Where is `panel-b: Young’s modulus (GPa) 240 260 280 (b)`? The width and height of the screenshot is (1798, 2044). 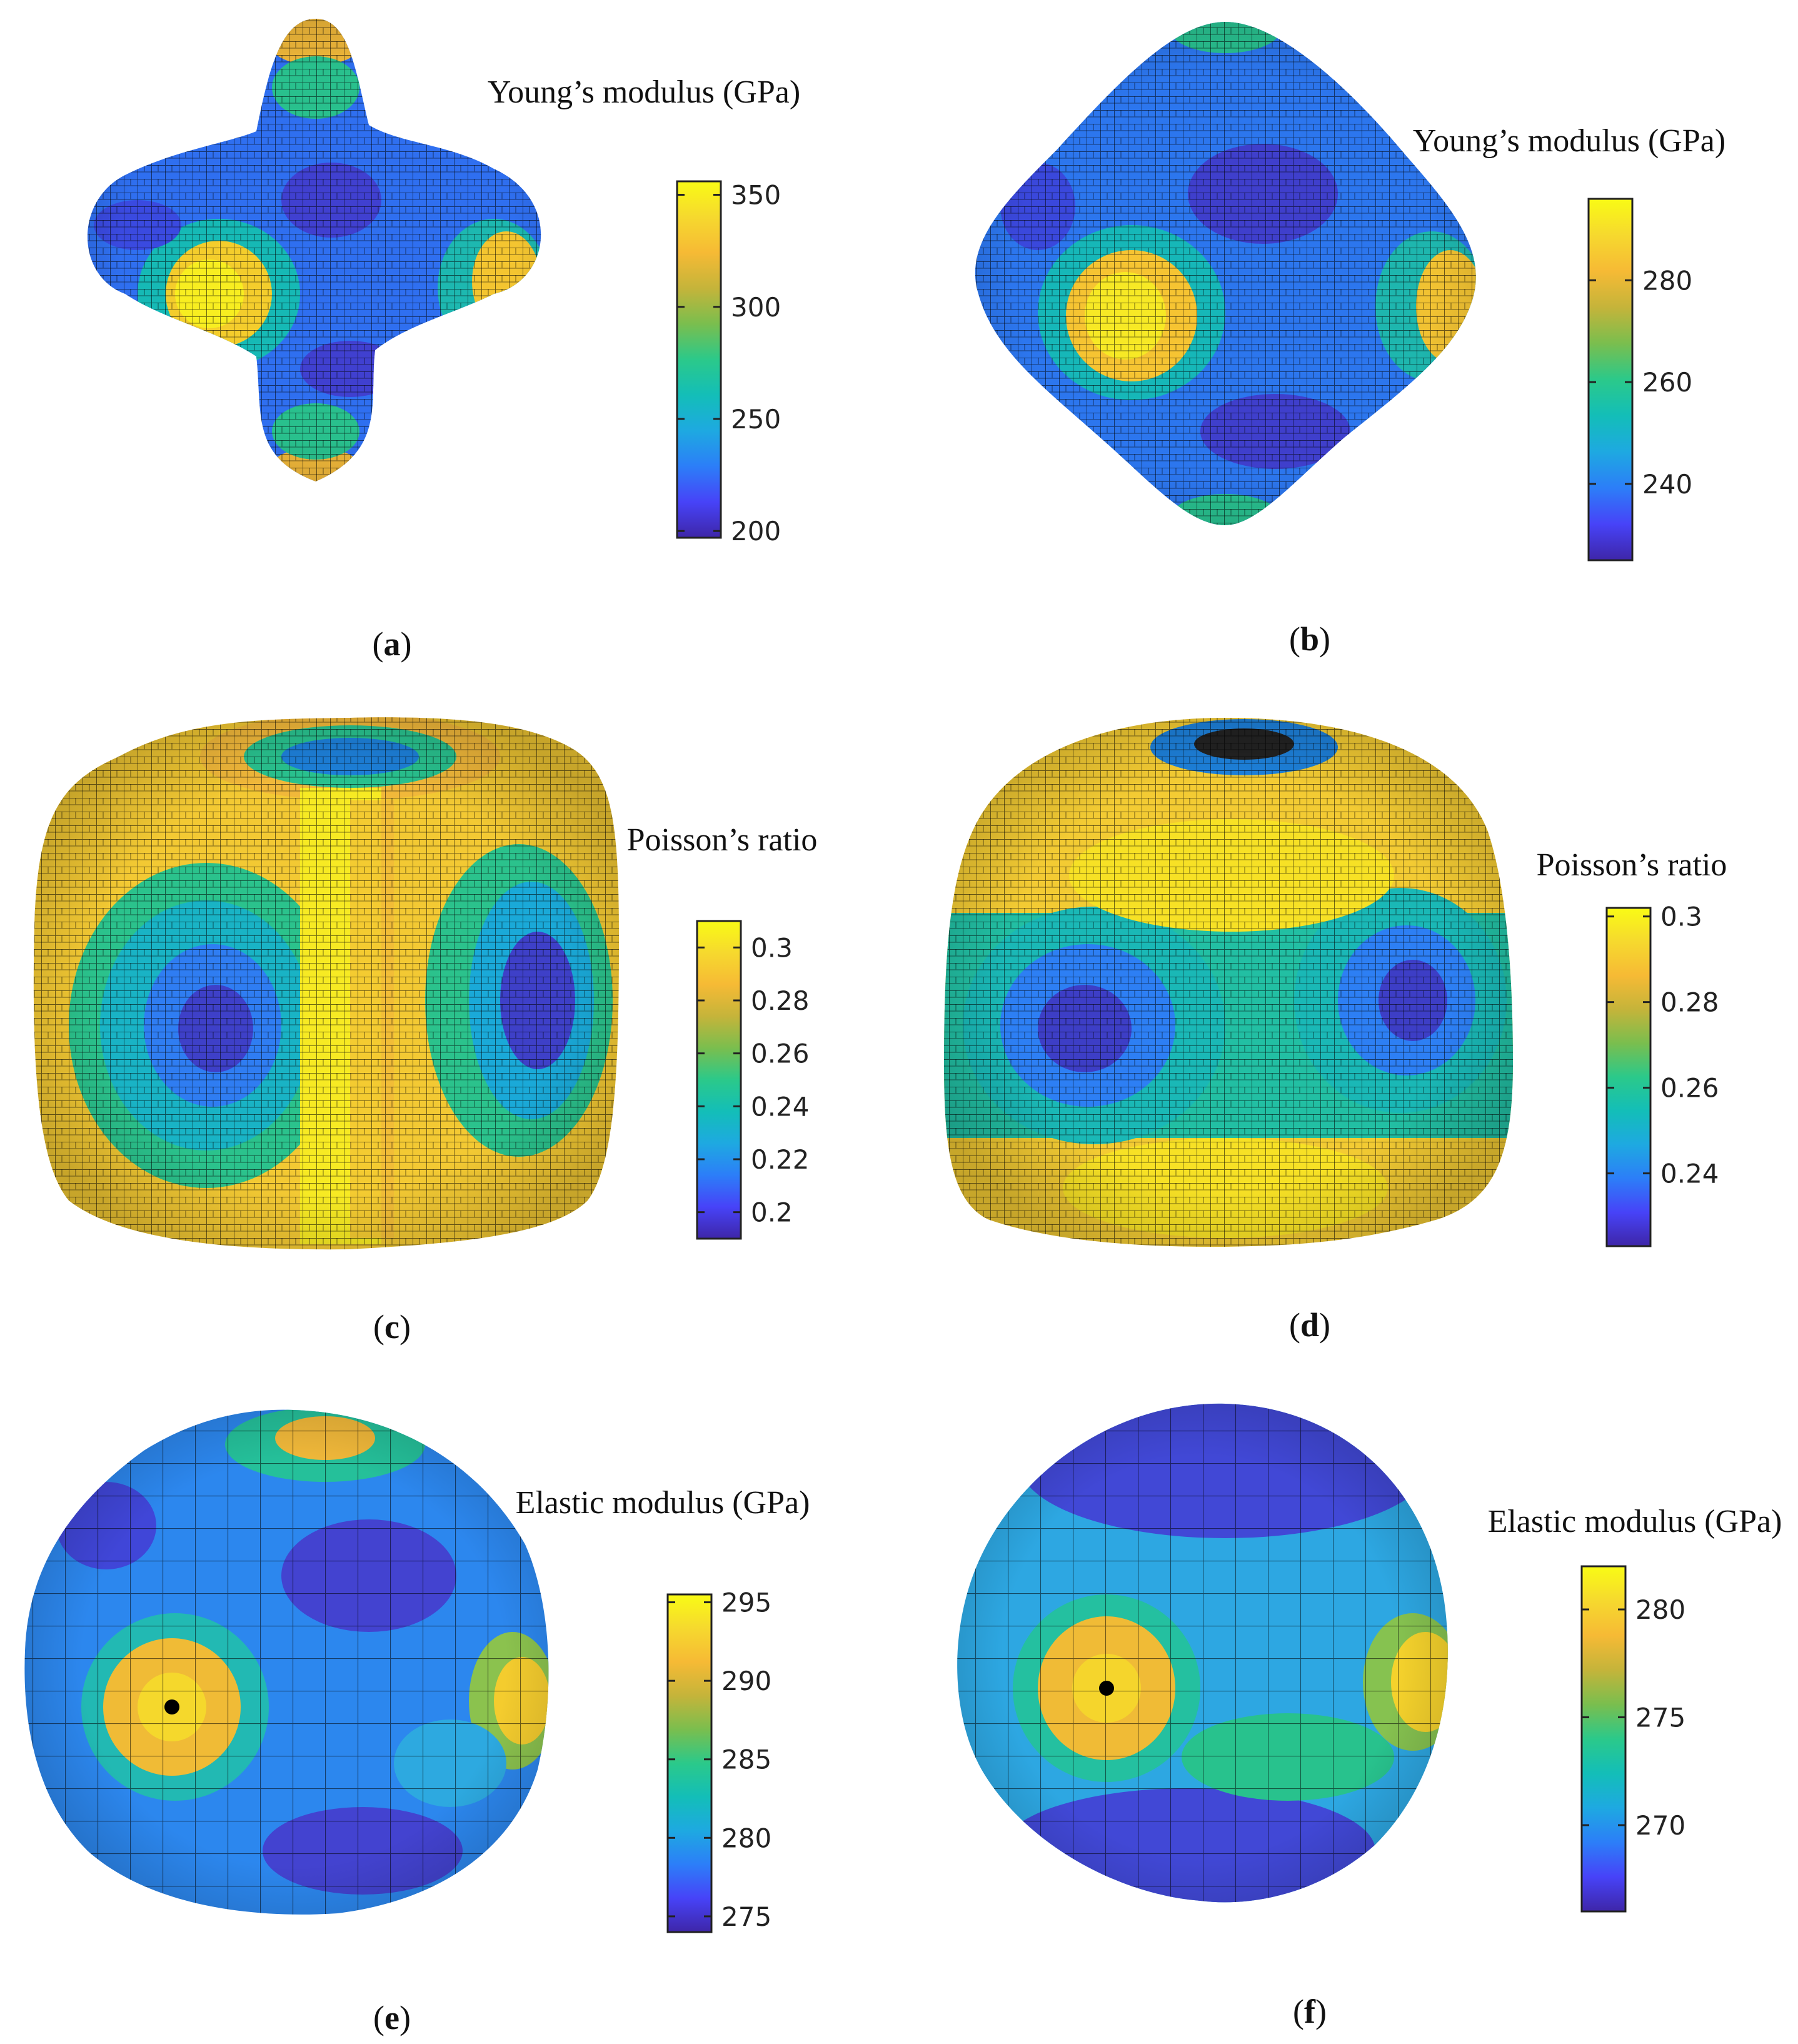 panel-b: Young’s modulus (GPa) 240 260 280 (b) is located at coordinates (1350, 340).